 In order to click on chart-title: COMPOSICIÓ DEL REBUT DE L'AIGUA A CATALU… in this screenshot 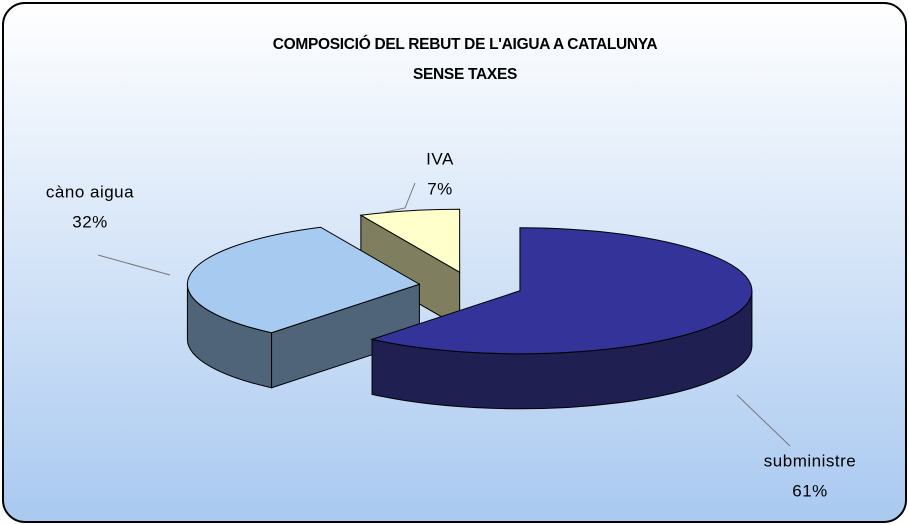, I will do `click(465, 44)`.